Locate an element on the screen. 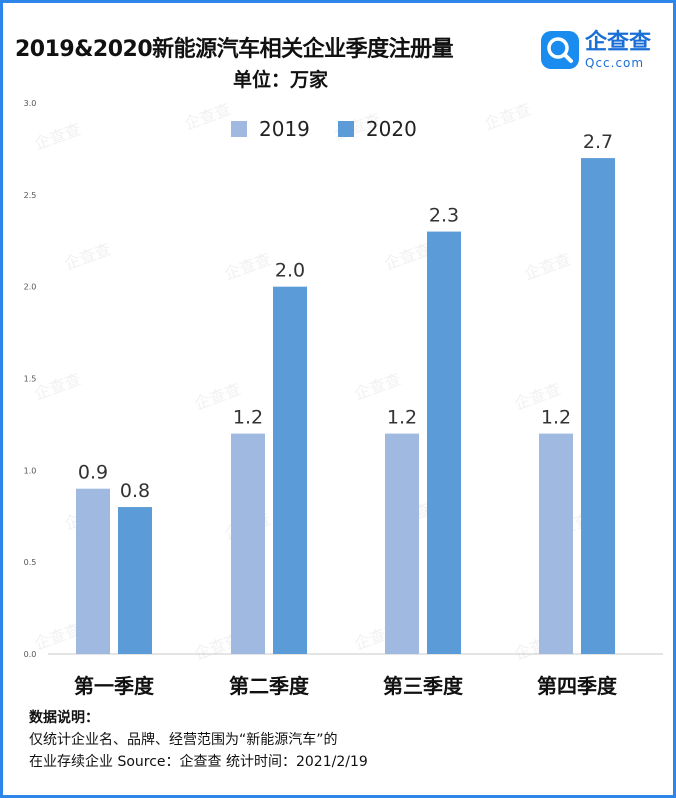 This screenshot has width=676, height=798. y-tick-label: 1.5 is located at coordinates (30, 379).